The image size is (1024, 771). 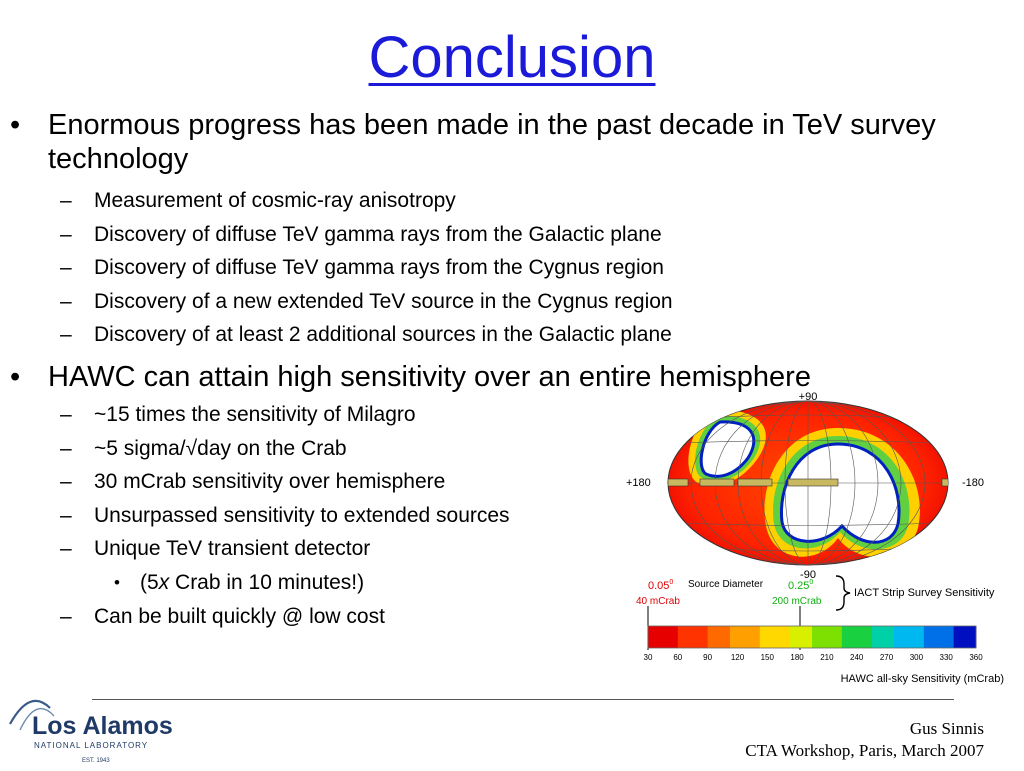 I want to click on credit-name: Gus Sinnis, so click(x=946, y=728).